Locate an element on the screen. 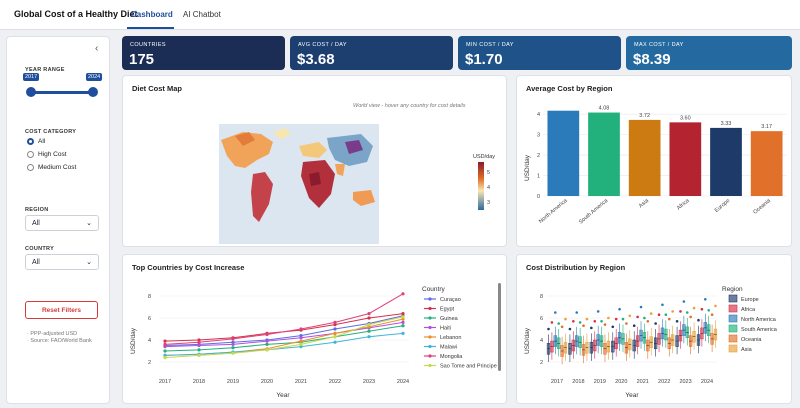 The height and width of the screenshot is (408, 800). greenland-shape is located at coordinates (282, 134).